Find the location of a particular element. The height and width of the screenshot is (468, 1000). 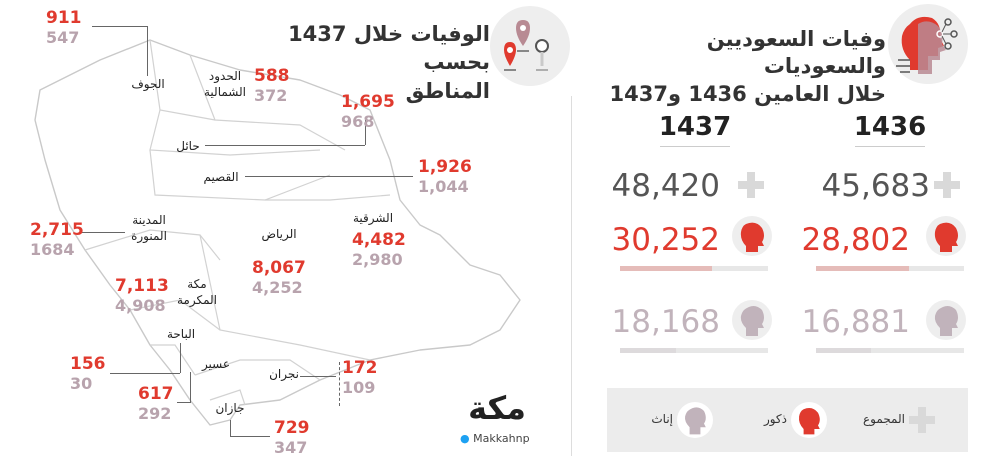

logo-handle-row: ● Makkahnp is located at coordinates (500, 438).